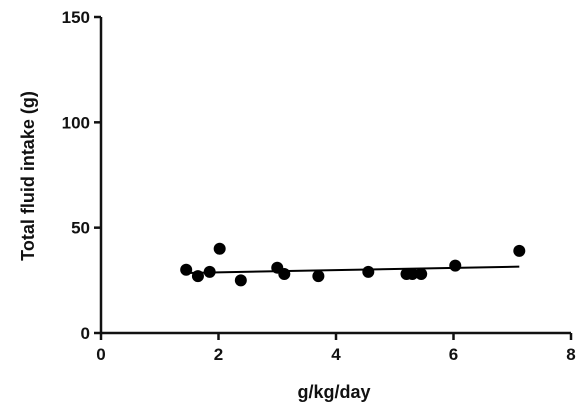  Describe the element at coordinates (353, 264) in the screenshot. I see `data-points` at that location.